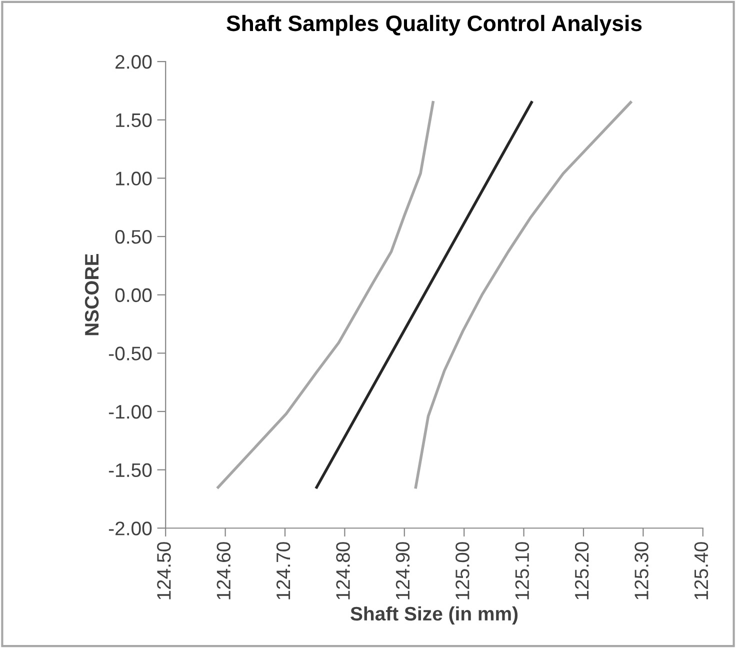 This screenshot has height=648, width=736. Describe the element at coordinates (91, 295) in the screenshot. I see `y-axis-title: NSCORE` at that location.